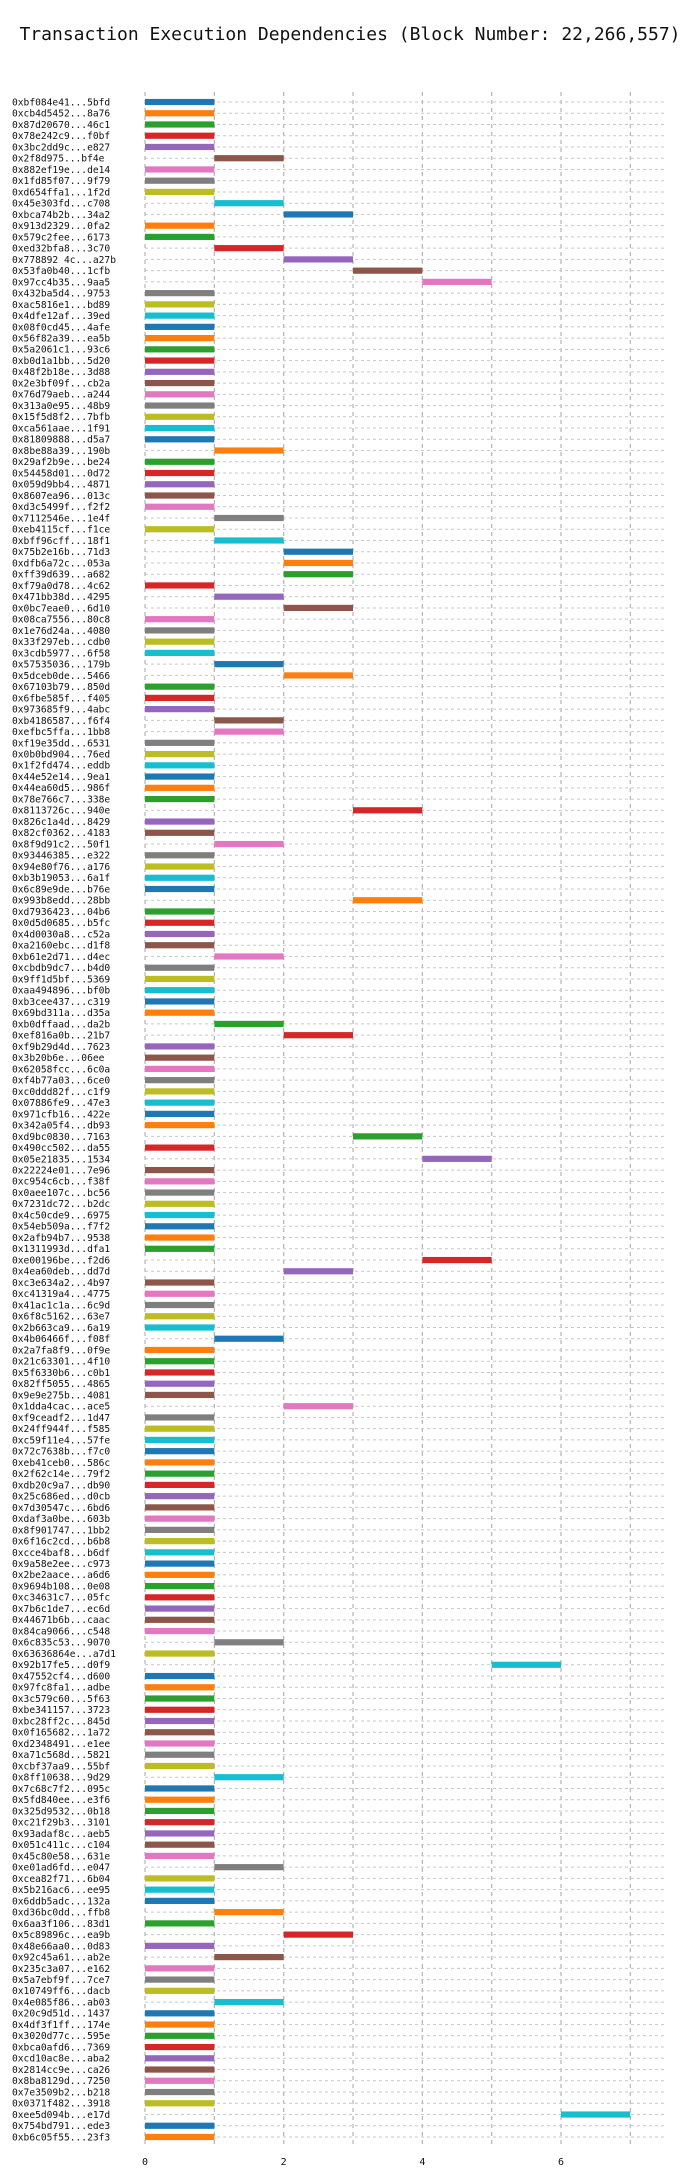 The height and width of the screenshot is (2184, 700). I want to click on y-tick-label: 0x235c3a07...e162, so click(61, 1969).